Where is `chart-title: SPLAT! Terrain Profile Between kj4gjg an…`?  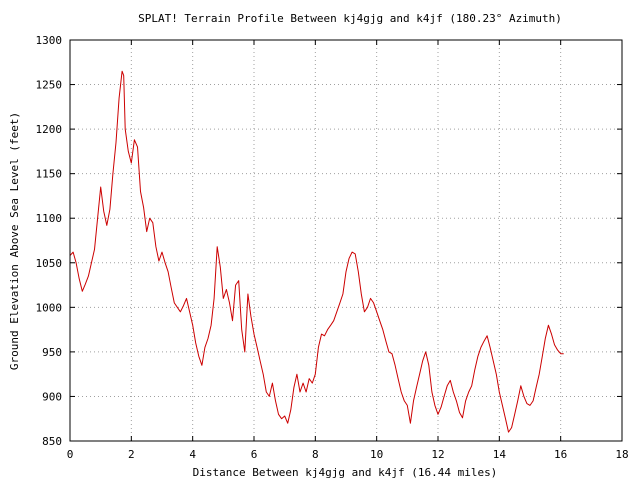 chart-title: SPLAT! Terrain Profile Between kj4gjg an… is located at coordinates (350, 18).